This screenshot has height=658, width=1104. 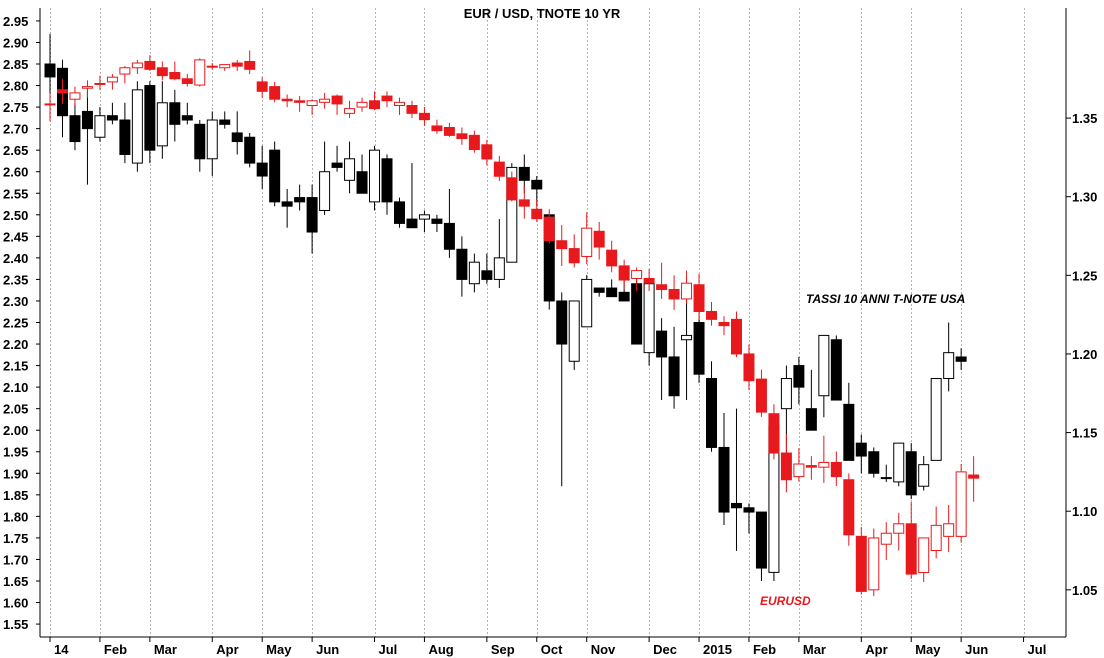 What do you see at coordinates (15, 215) in the screenshot?
I see `left-tick-label: 2.50` at bounding box center [15, 215].